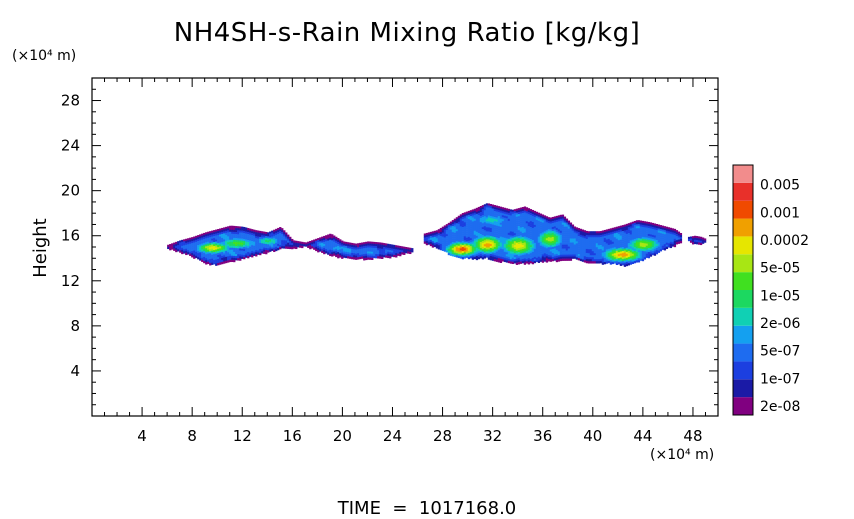 This screenshot has width=854, height=519. I want to click on x-tick-label: 36, so click(542, 436).